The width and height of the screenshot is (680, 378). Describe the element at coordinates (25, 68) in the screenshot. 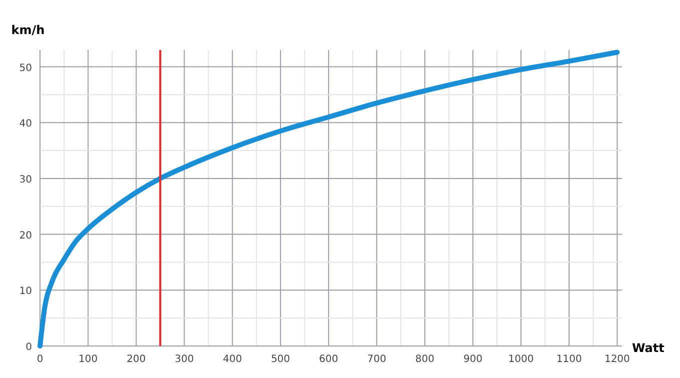

I see `y-tick-label: 50` at that location.